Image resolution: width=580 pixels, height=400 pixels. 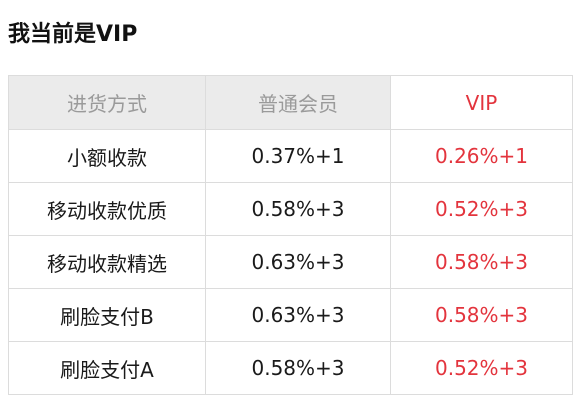 What do you see at coordinates (107, 156) in the screenshot?
I see `method-cell: 小额收款` at bounding box center [107, 156].